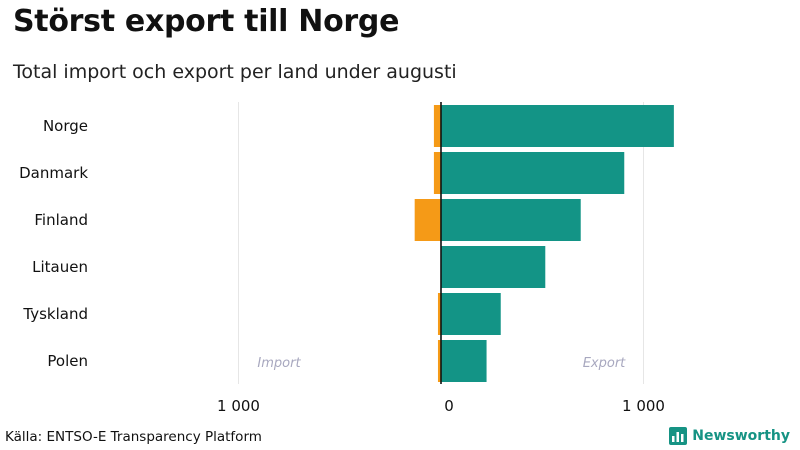 This screenshot has width=800, height=450. I want to click on import-bar-finland, so click(427, 220).